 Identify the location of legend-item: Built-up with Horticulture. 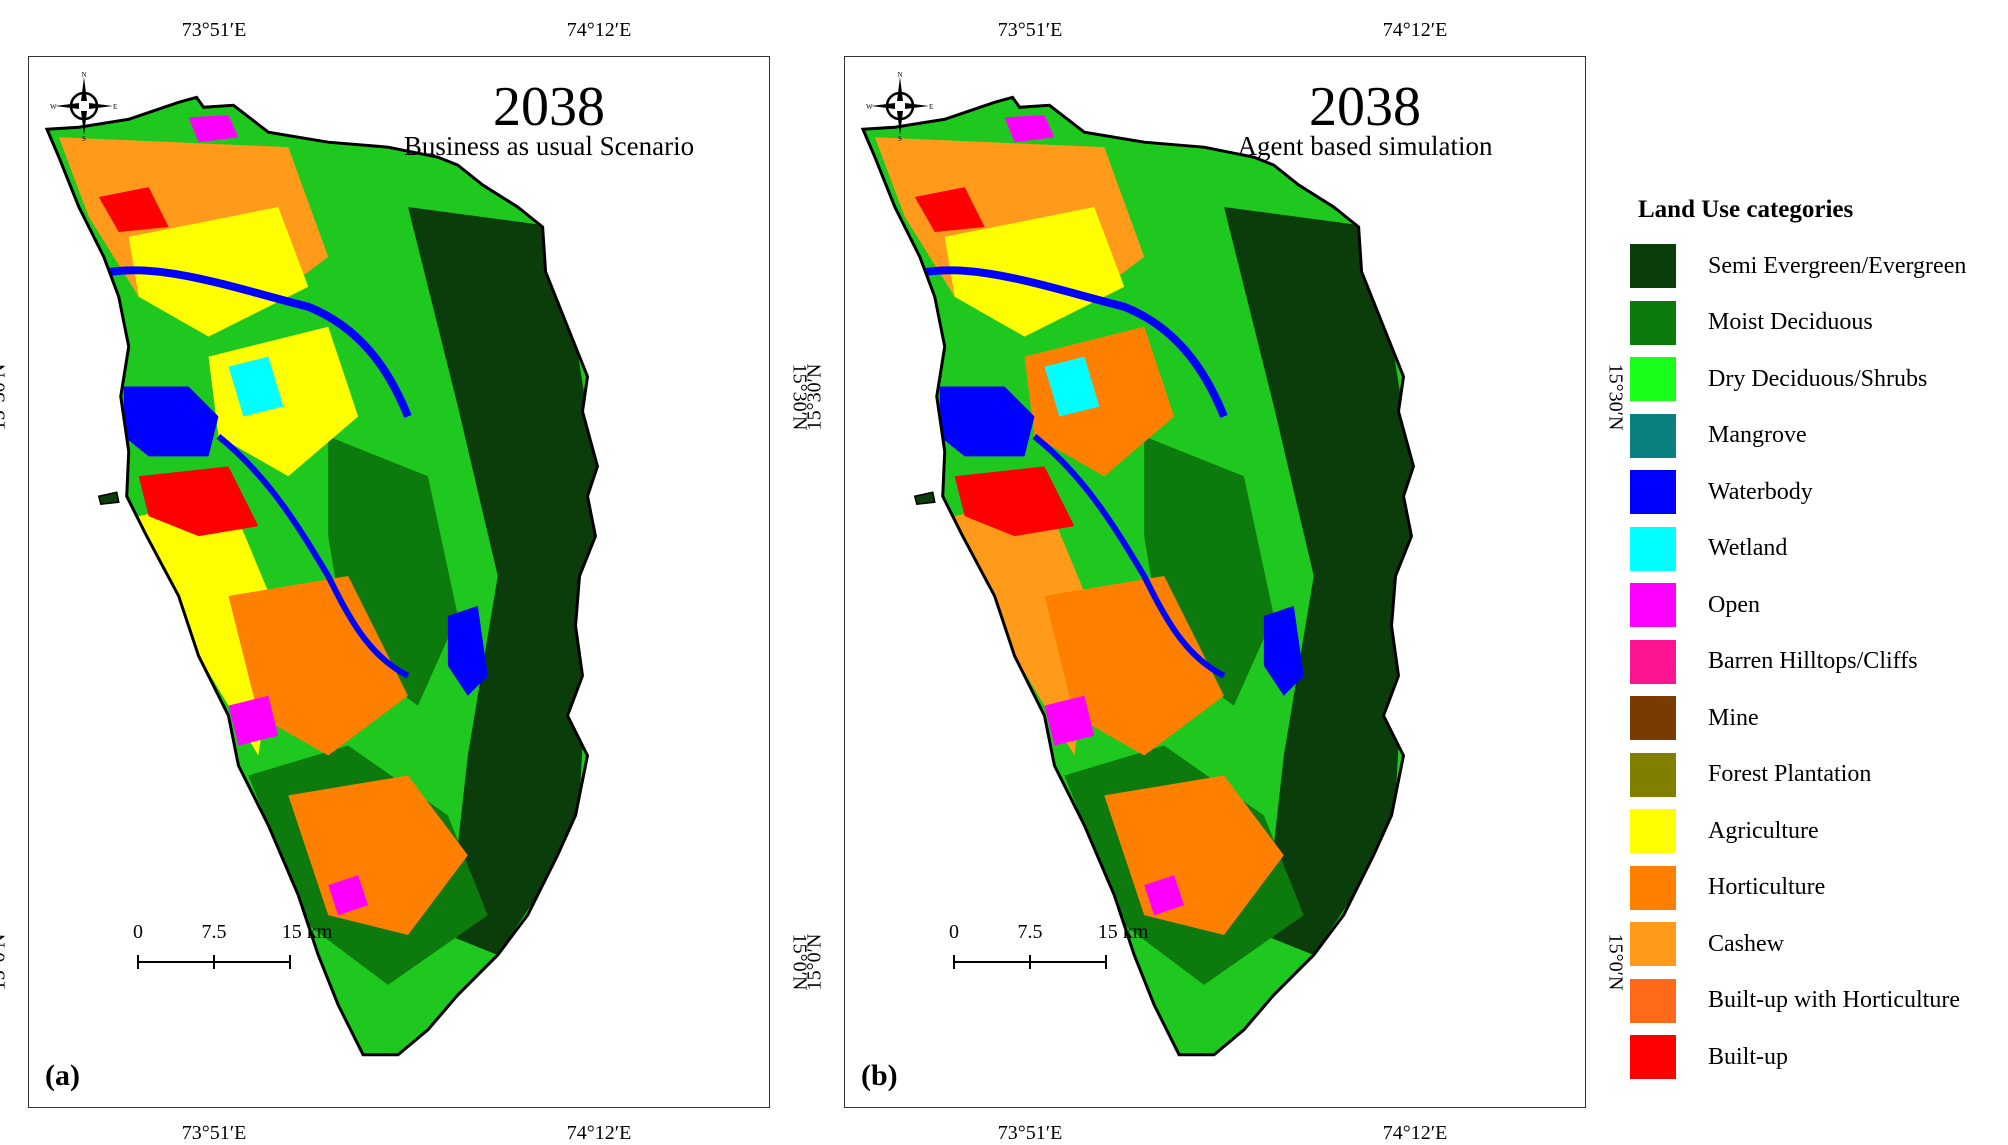
(1819, 1001).